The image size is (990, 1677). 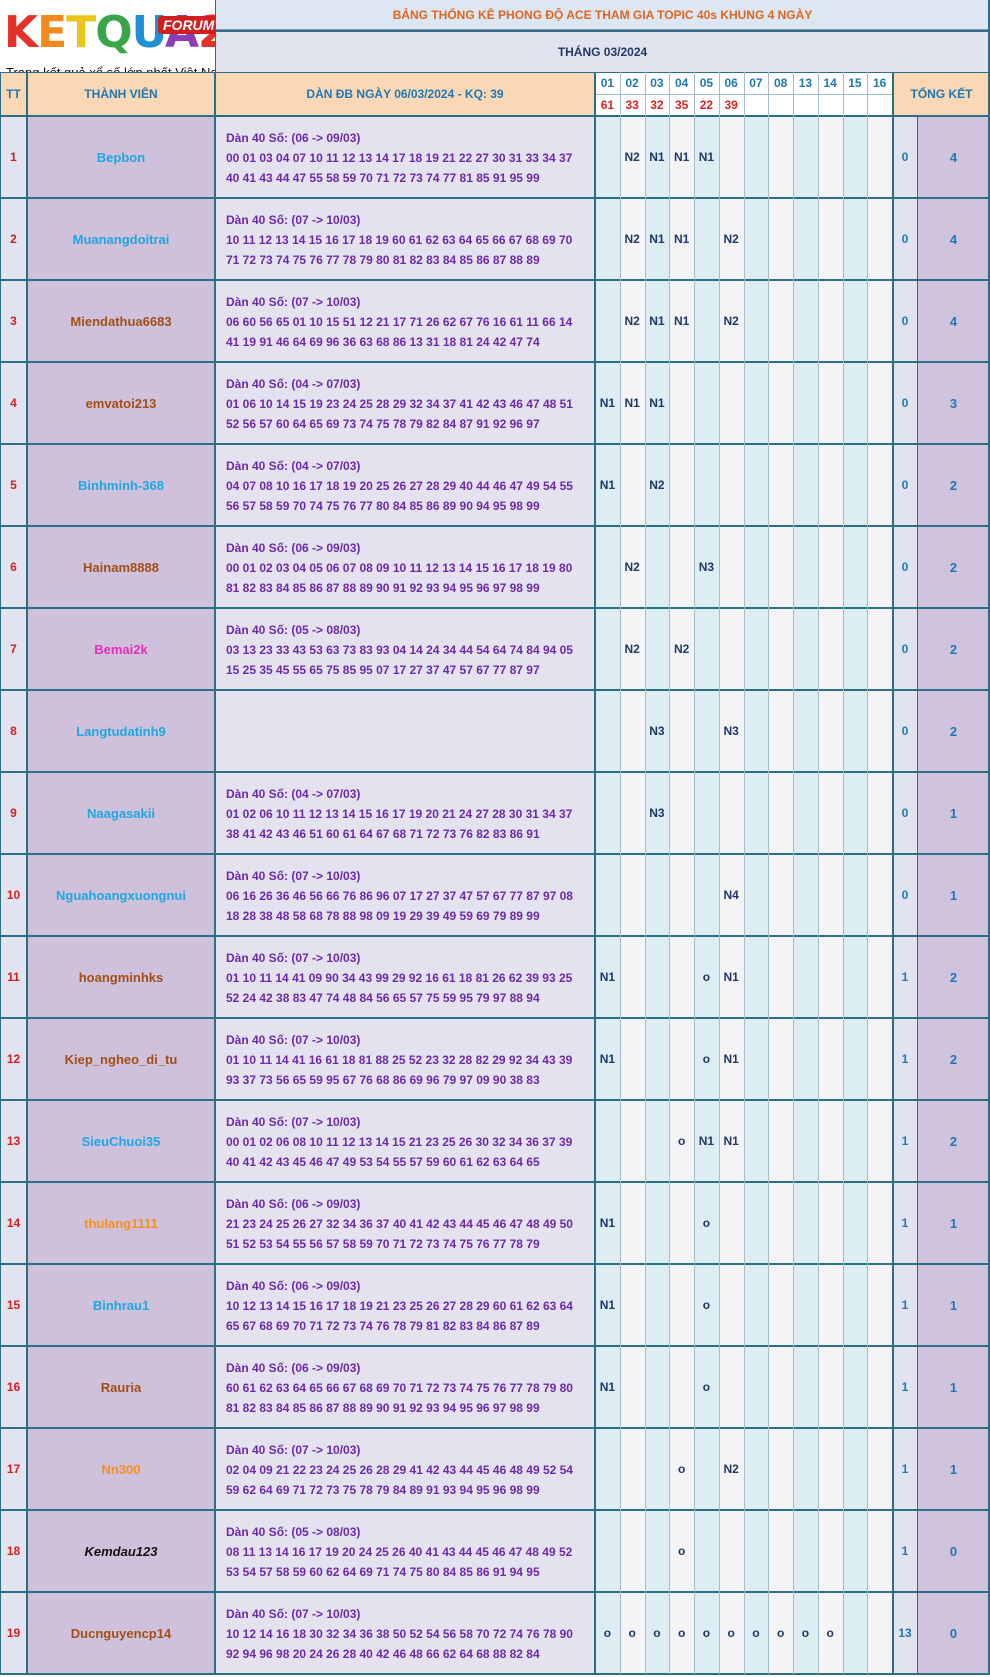 What do you see at coordinates (405, 731) in the screenshot?
I see `dan-numbers` at bounding box center [405, 731].